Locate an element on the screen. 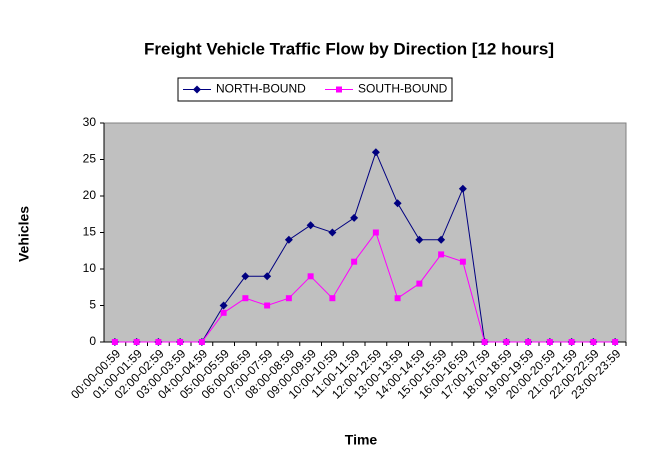 The image size is (652, 463). y-tick-label: 10 is located at coordinates (90, 268).